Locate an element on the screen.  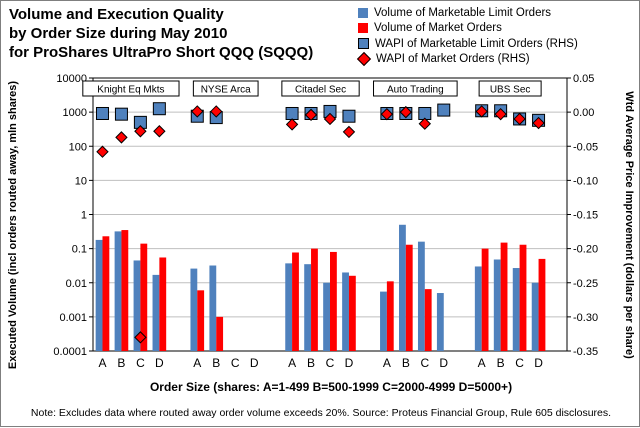
y-left-tick-label: 10000 is located at coordinates (71, 79).